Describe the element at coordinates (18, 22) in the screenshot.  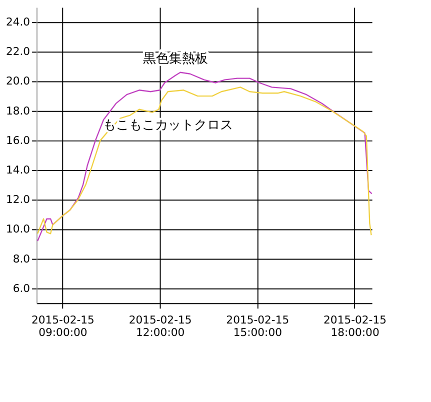
I see `y-tick-label: 24.0` at that location.